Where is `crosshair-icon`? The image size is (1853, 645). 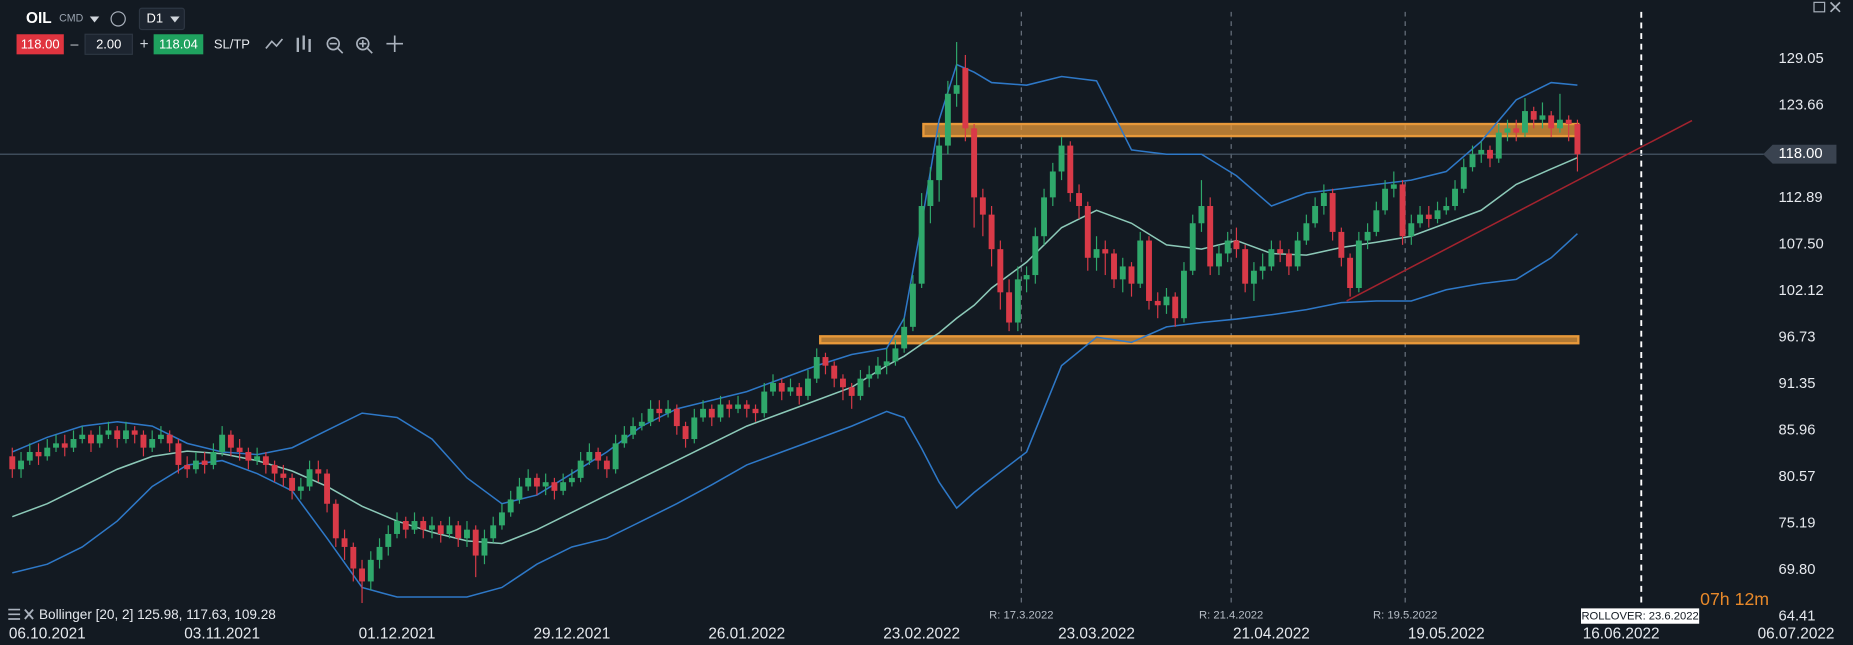
crosshair-icon is located at coordinates (394, 43).